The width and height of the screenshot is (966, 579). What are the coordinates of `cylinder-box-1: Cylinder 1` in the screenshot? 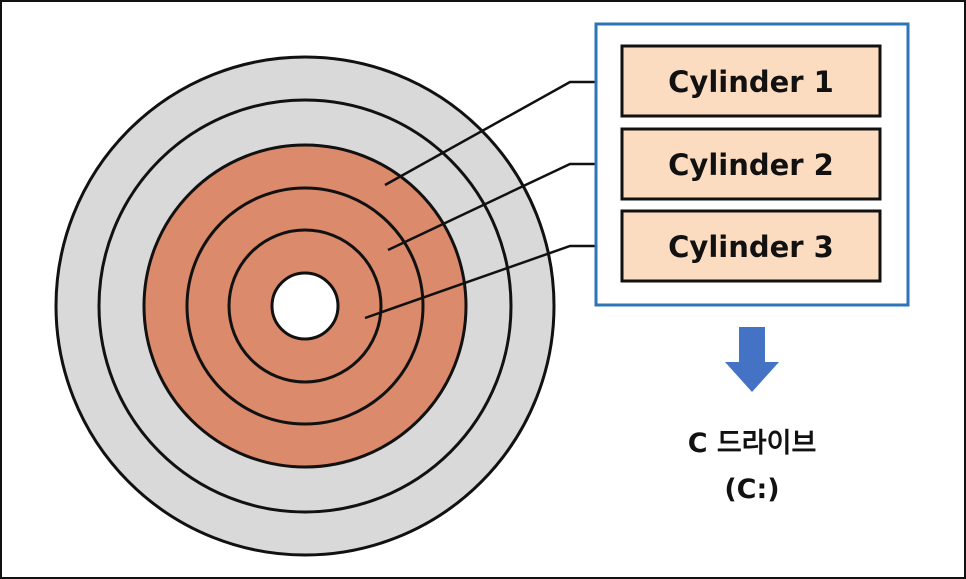 It's located at (751, 81).